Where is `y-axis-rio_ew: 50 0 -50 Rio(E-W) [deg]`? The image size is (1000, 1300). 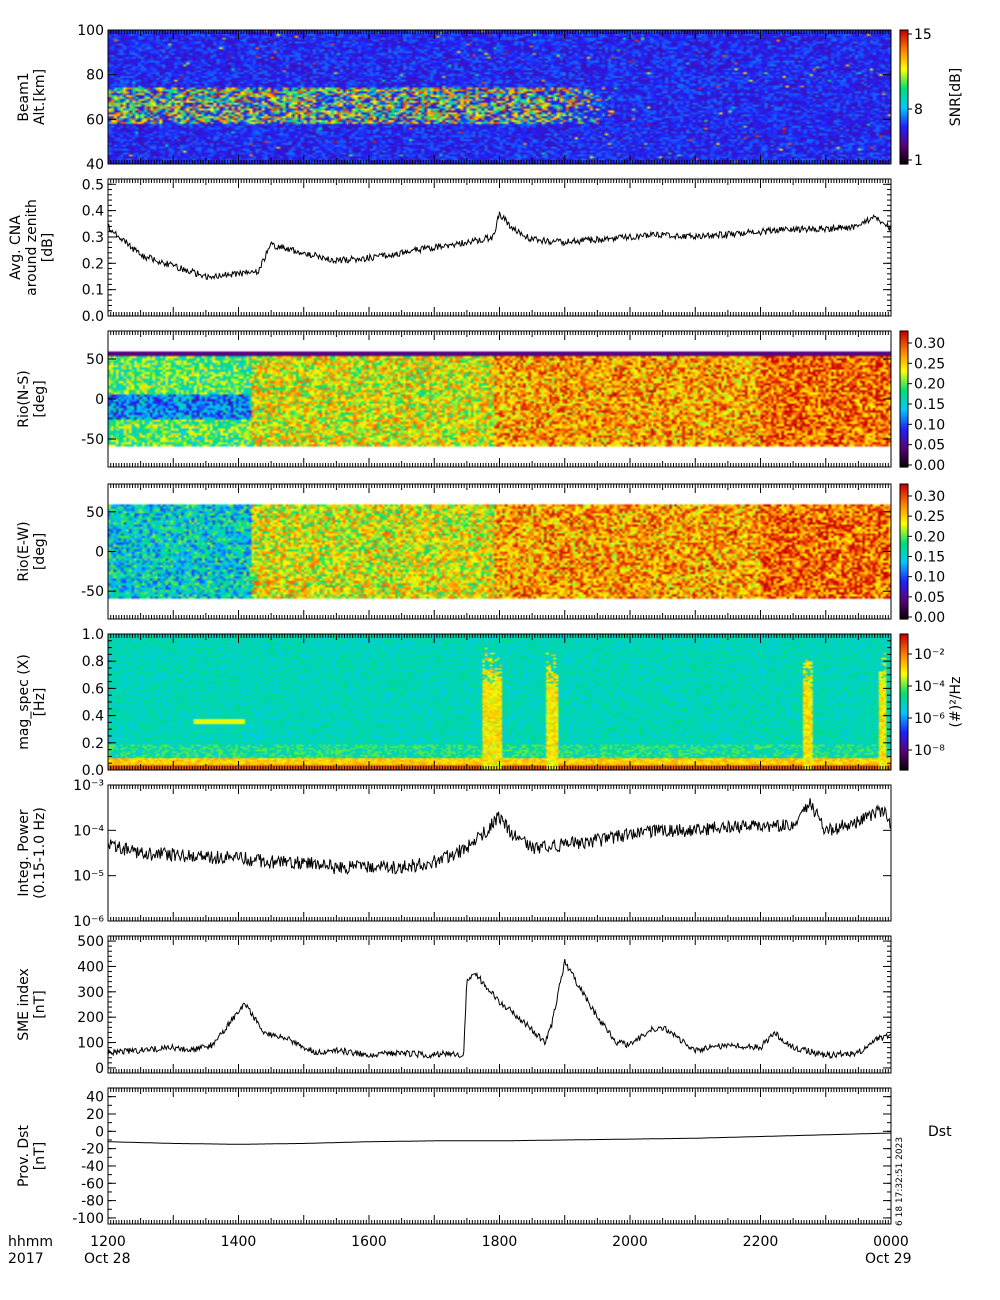 y-axis-rio_ew: 50 0 -50 Rio(E-W) [deg] is located at coordinates (453, 552).